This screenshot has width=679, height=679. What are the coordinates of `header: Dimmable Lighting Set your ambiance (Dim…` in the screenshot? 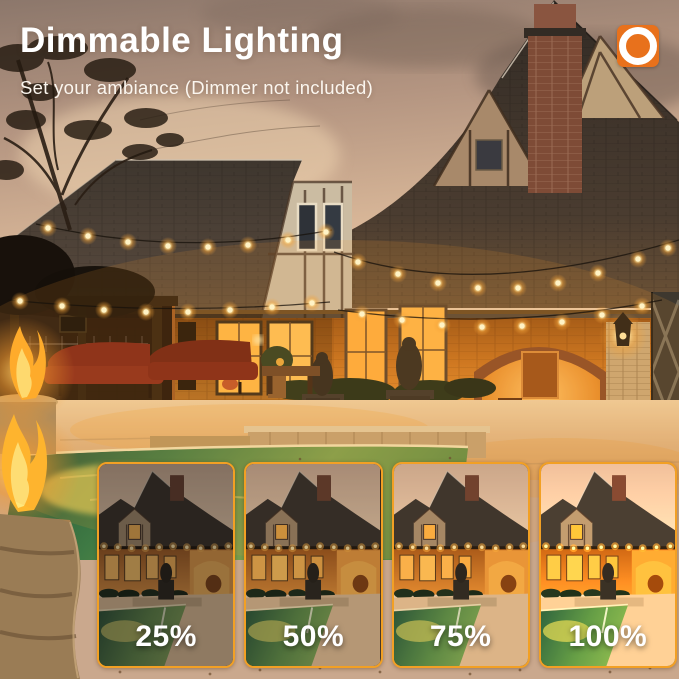 It's located at (197, 60).